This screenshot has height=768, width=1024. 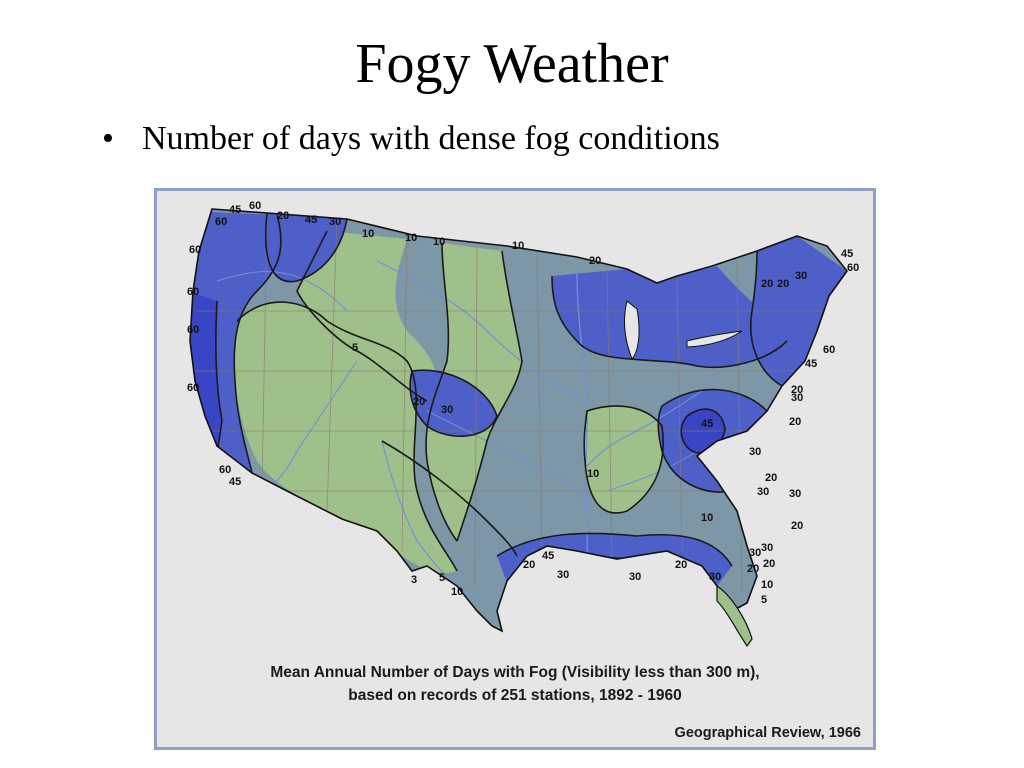 I want to click on lake-michigan, so click(x=632, y=330).